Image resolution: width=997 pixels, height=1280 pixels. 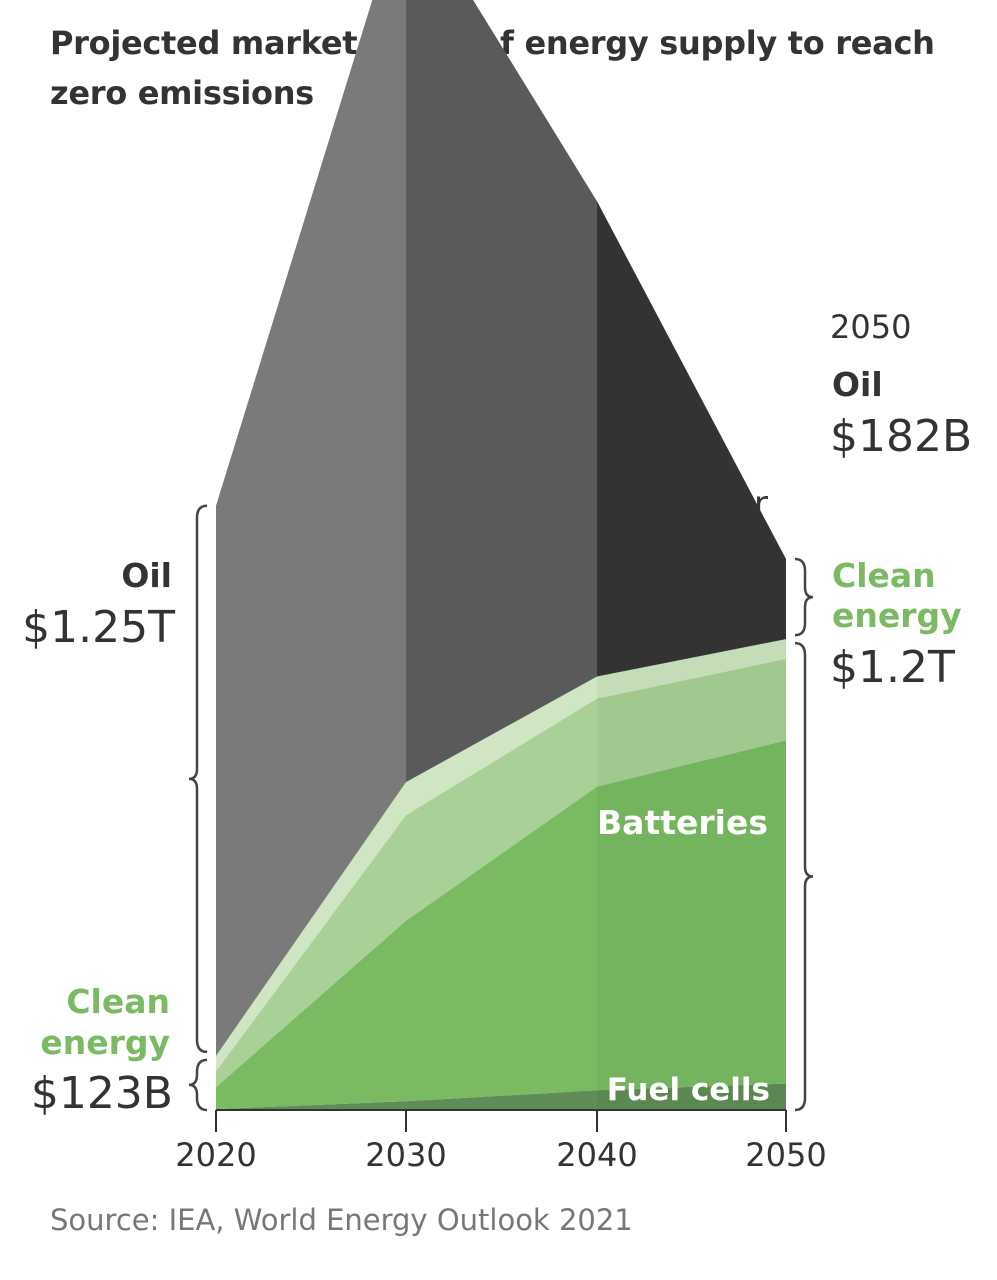 What do you see at coordinates (901, 436) in the screenshot?
I see `right-oil-value: $182B` at bounding box center [901, 436].